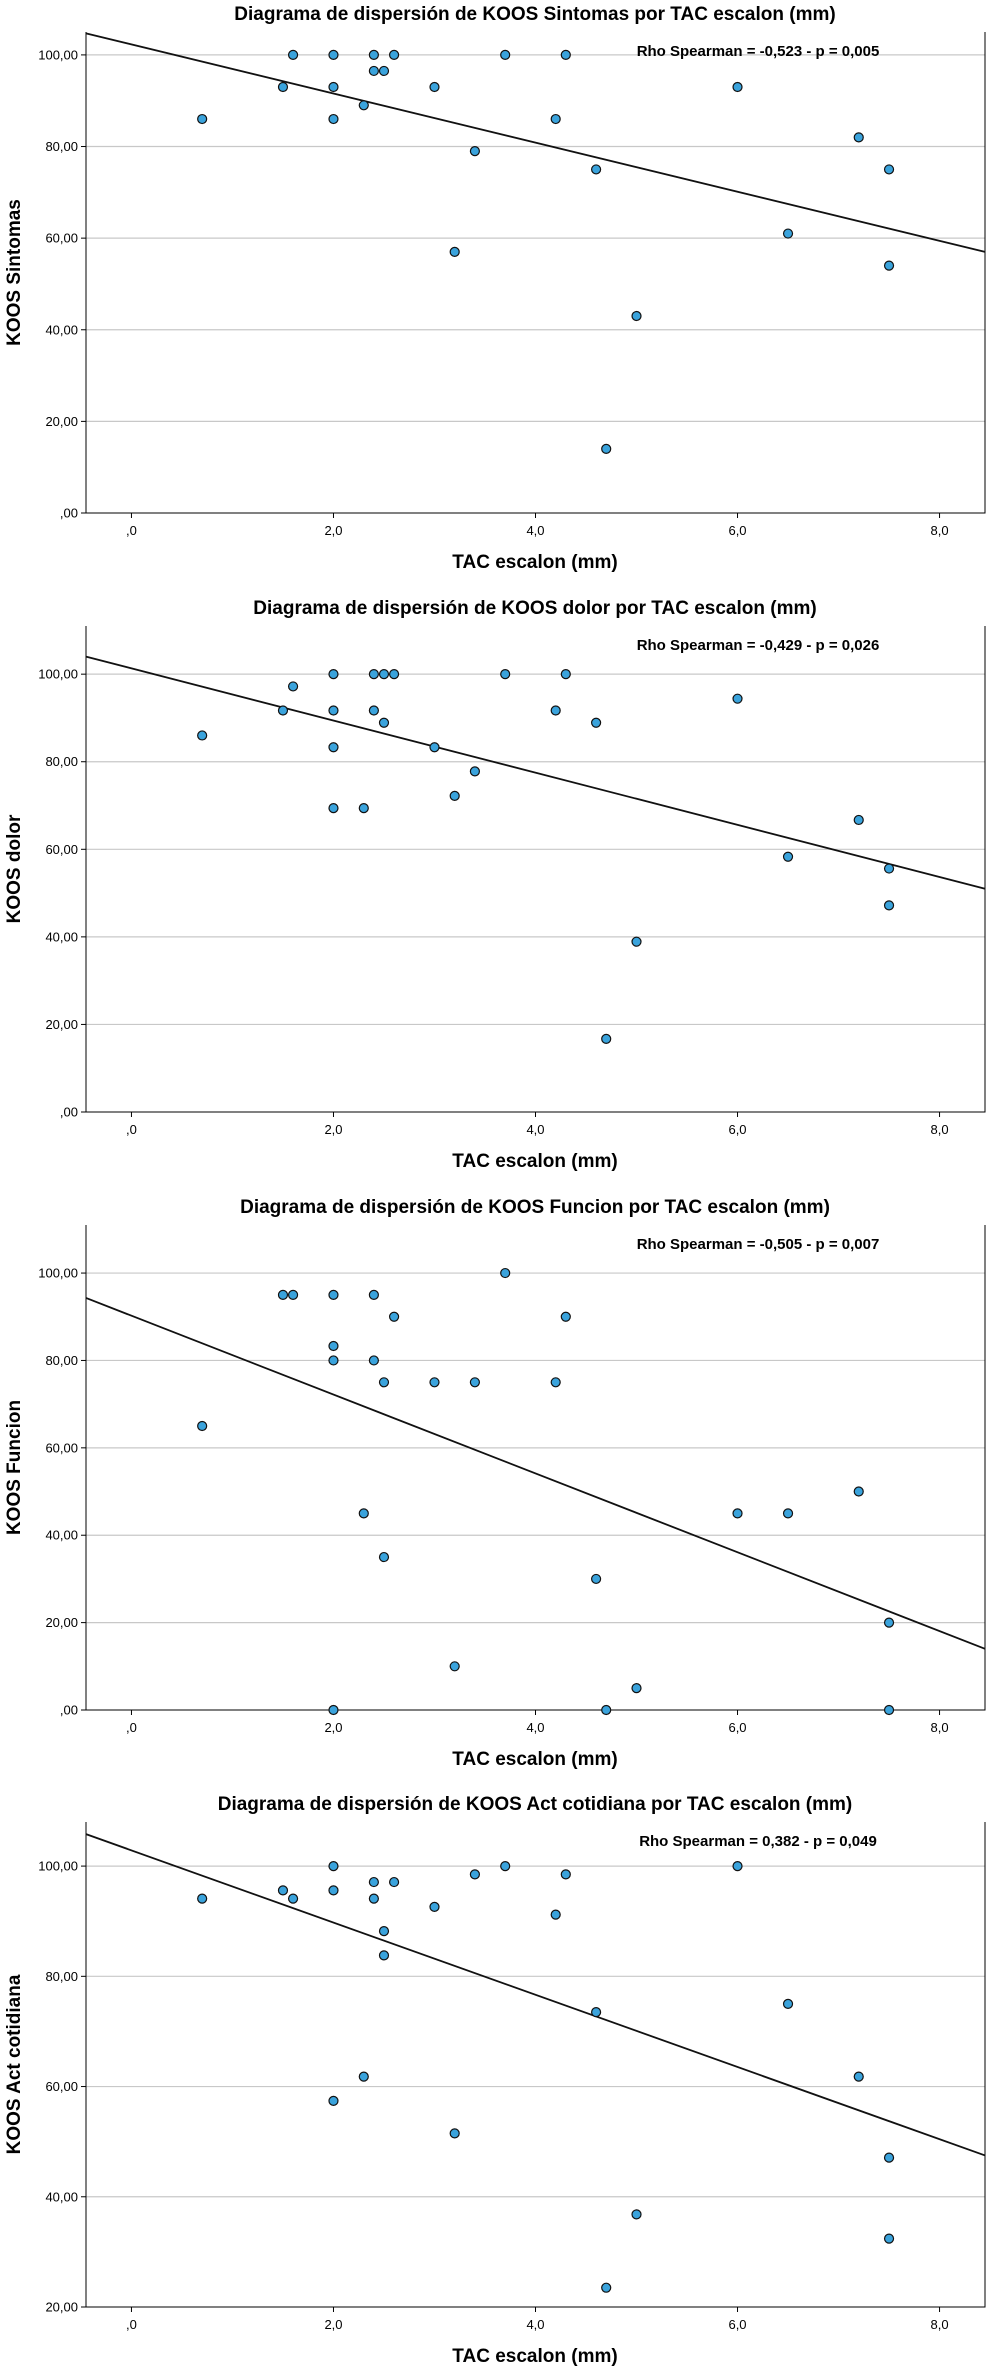 The width and height of the screenshot is (990, 2367). I want to click on y-axis-title: KOOS dolor, so click(14, 868).